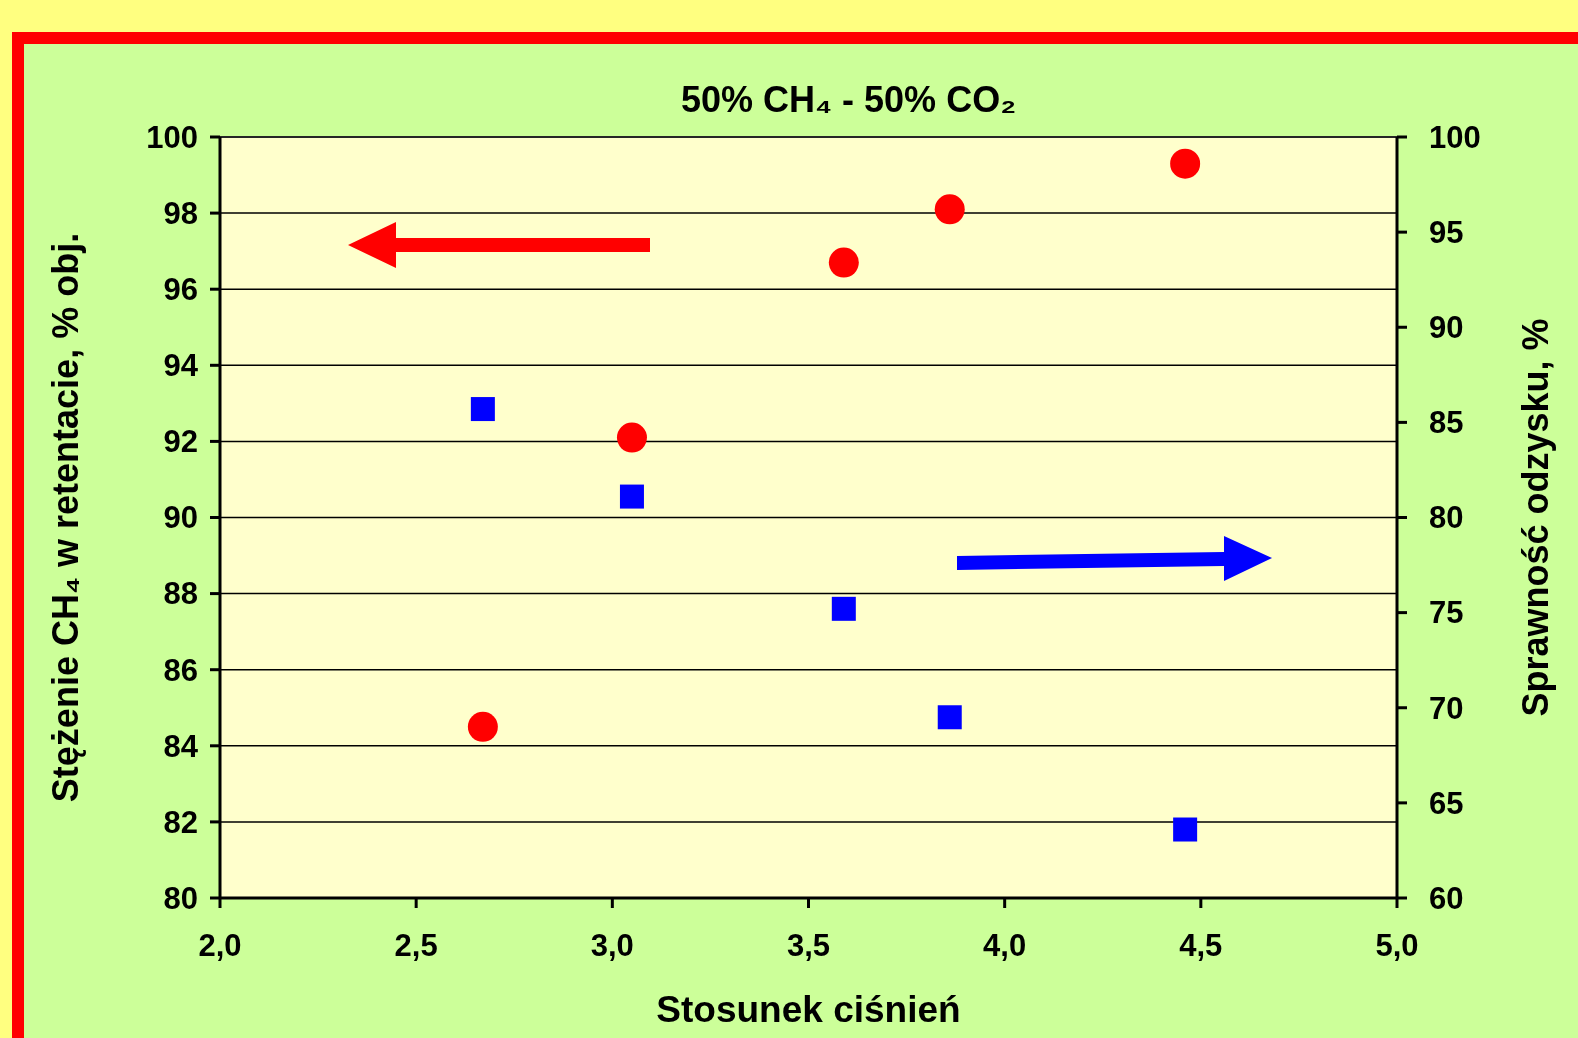  What do you see at coordinates (1201, 945) in the screenshot?
I see `x-tick-label: 4,5` at bounding box center [1201, 945].